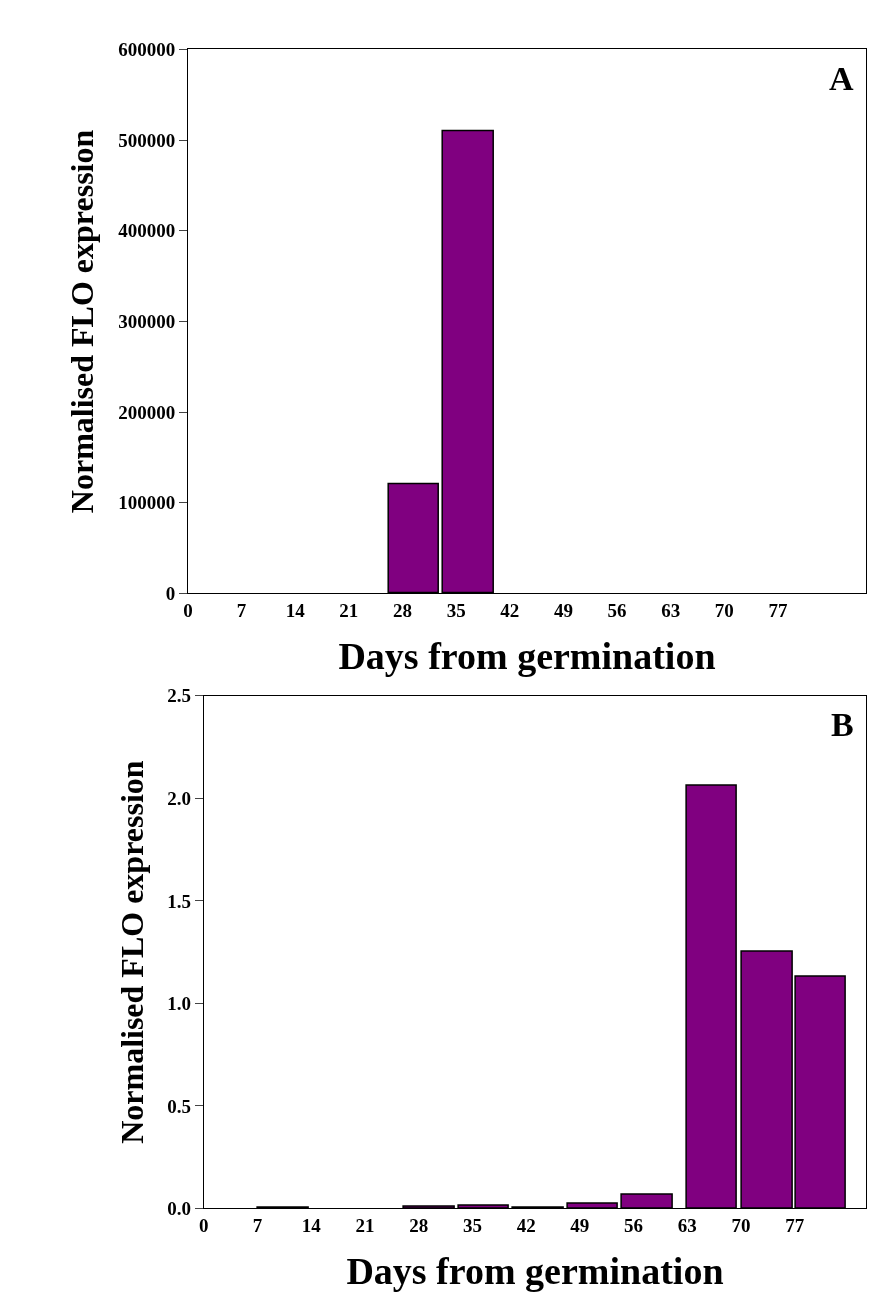  What do you see at coordinates (147, 322) in the screenshot?
I see `y-tick-label: 300000` at bounding box center [147, 322].